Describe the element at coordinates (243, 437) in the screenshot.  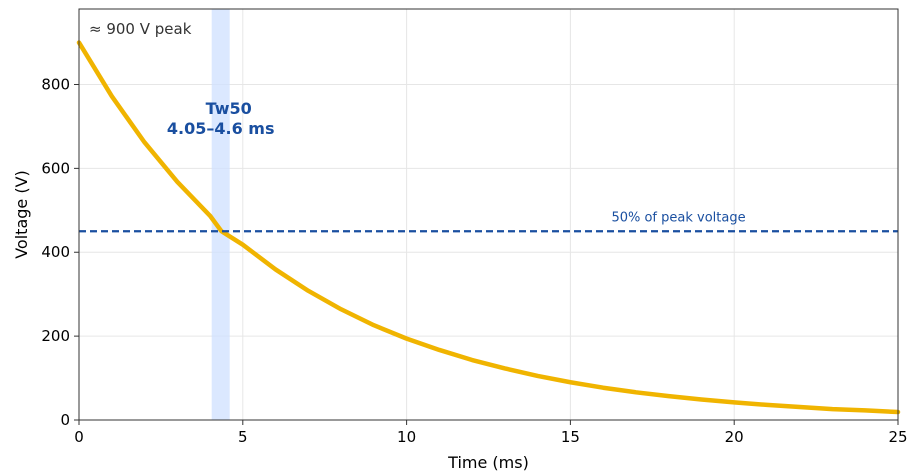
I see `x-tick-label: 5` at that location.